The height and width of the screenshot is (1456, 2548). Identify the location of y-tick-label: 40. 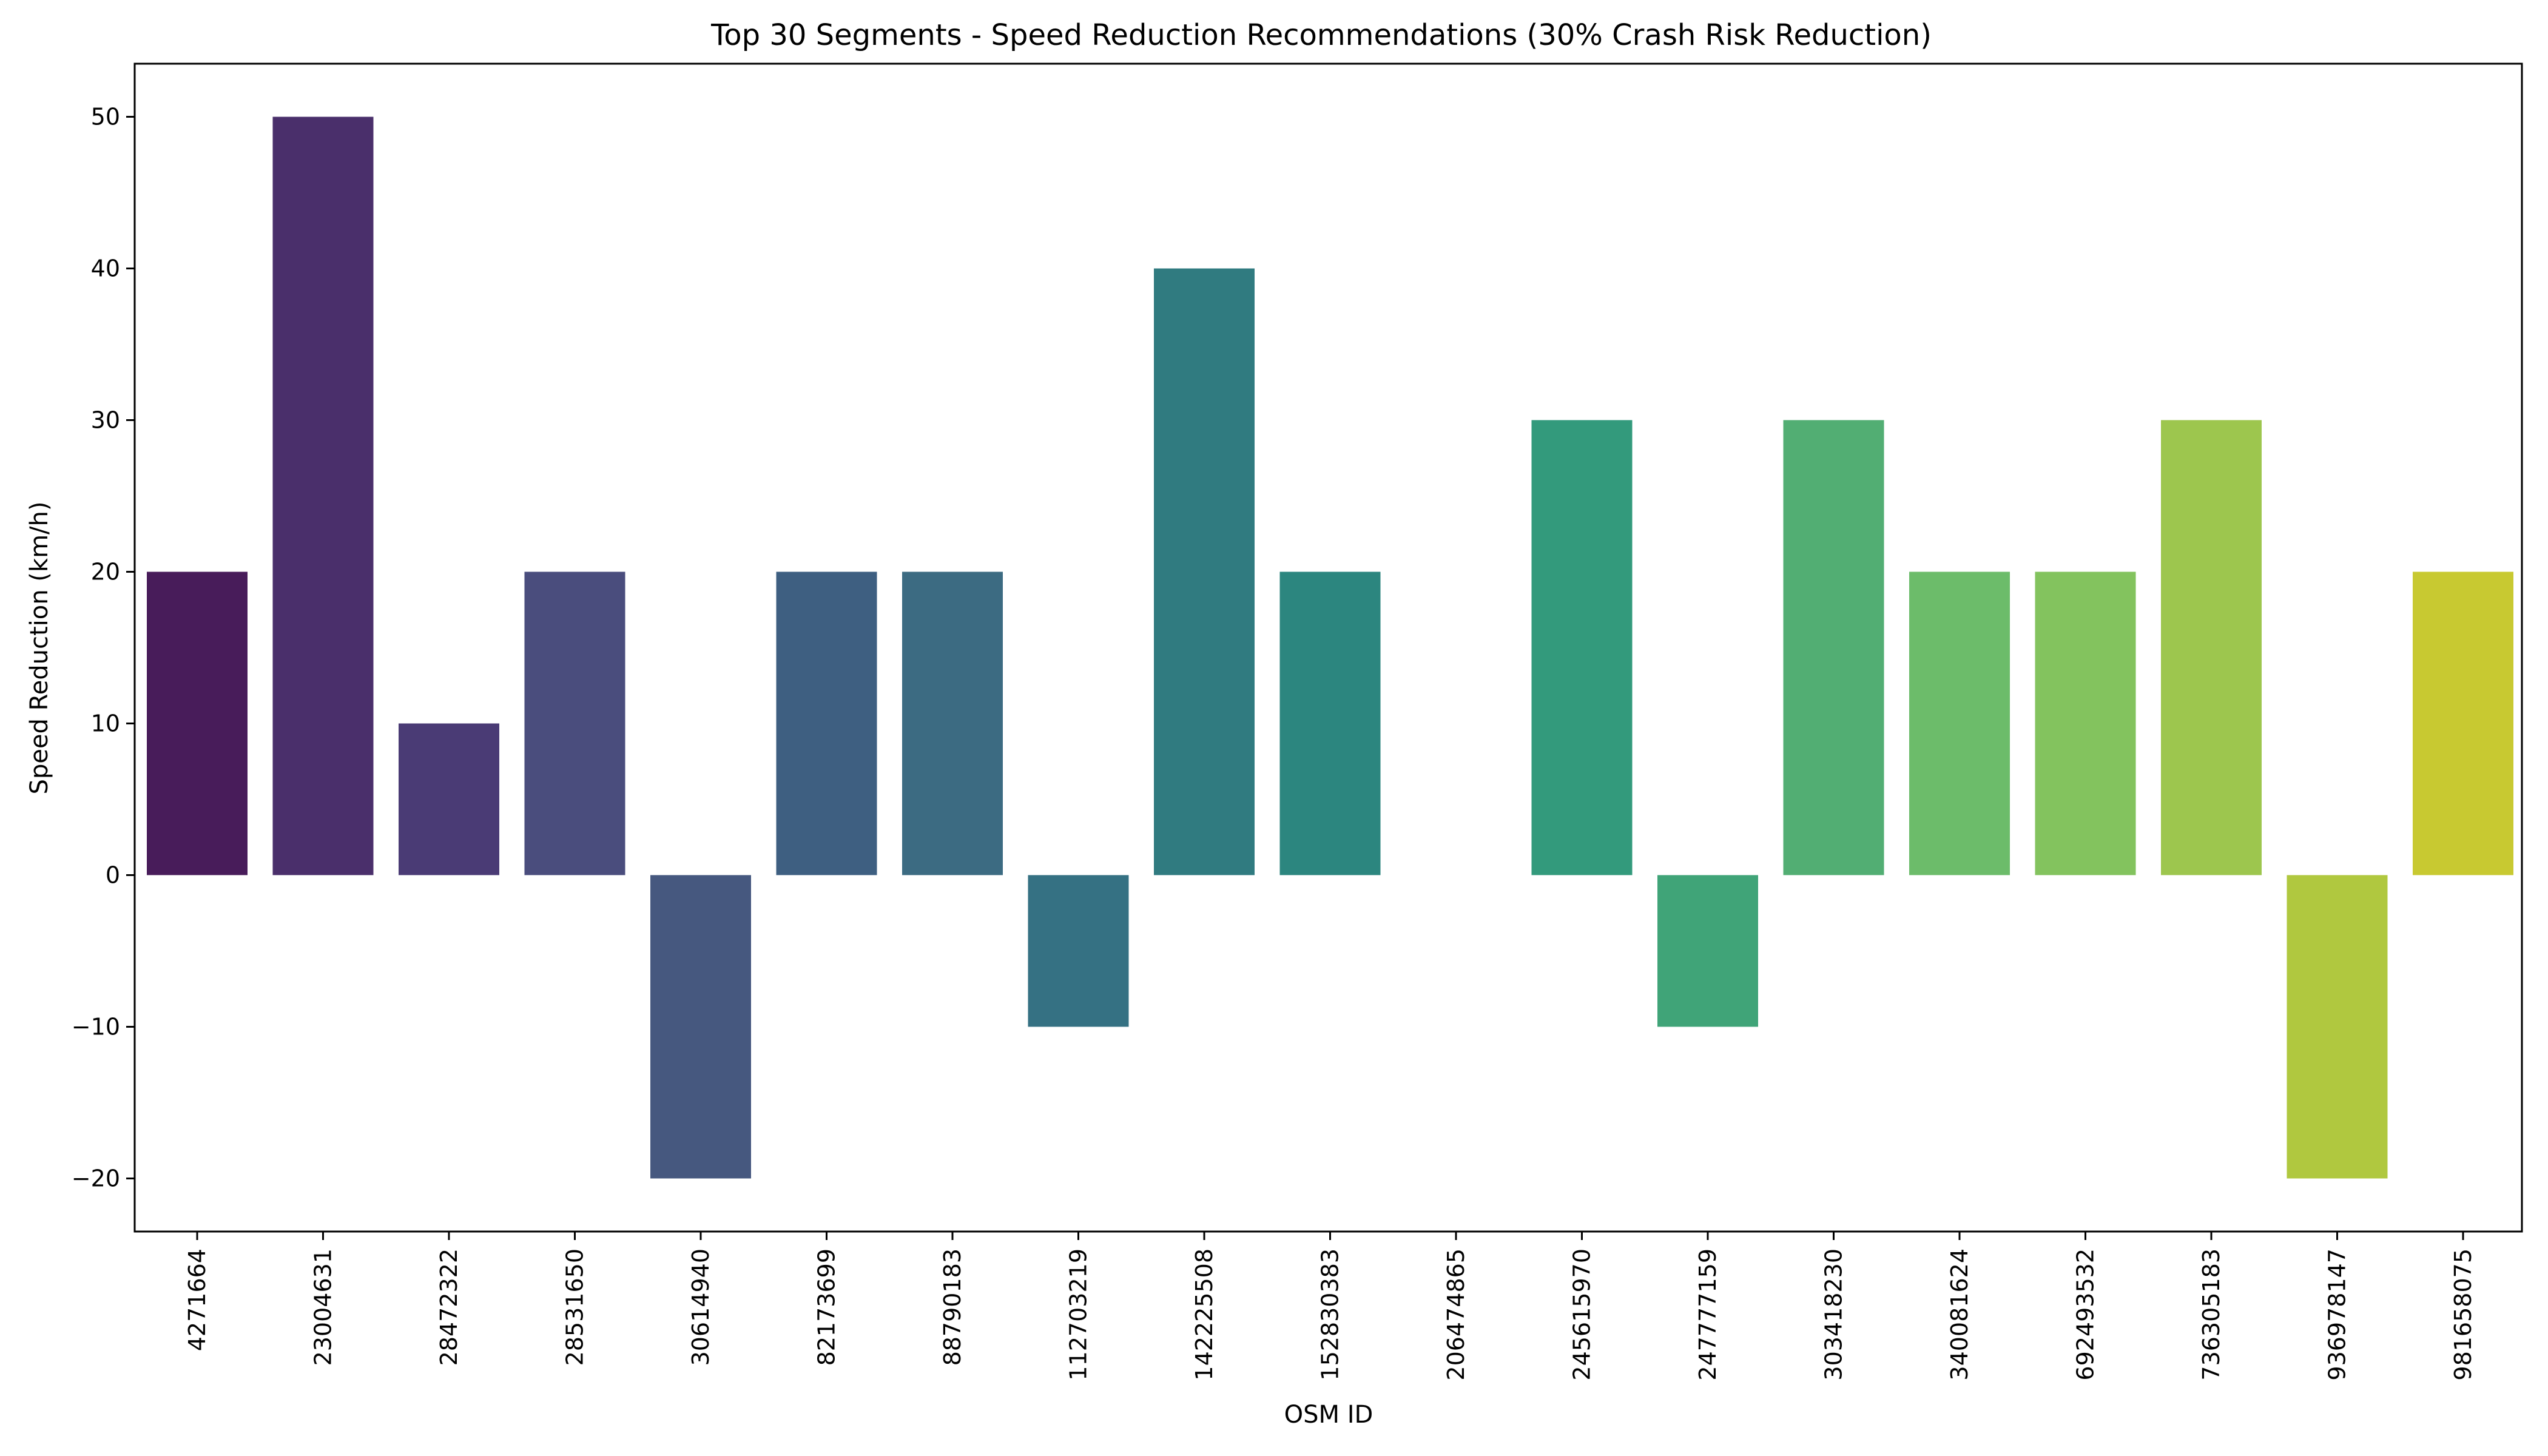
(105, 268).